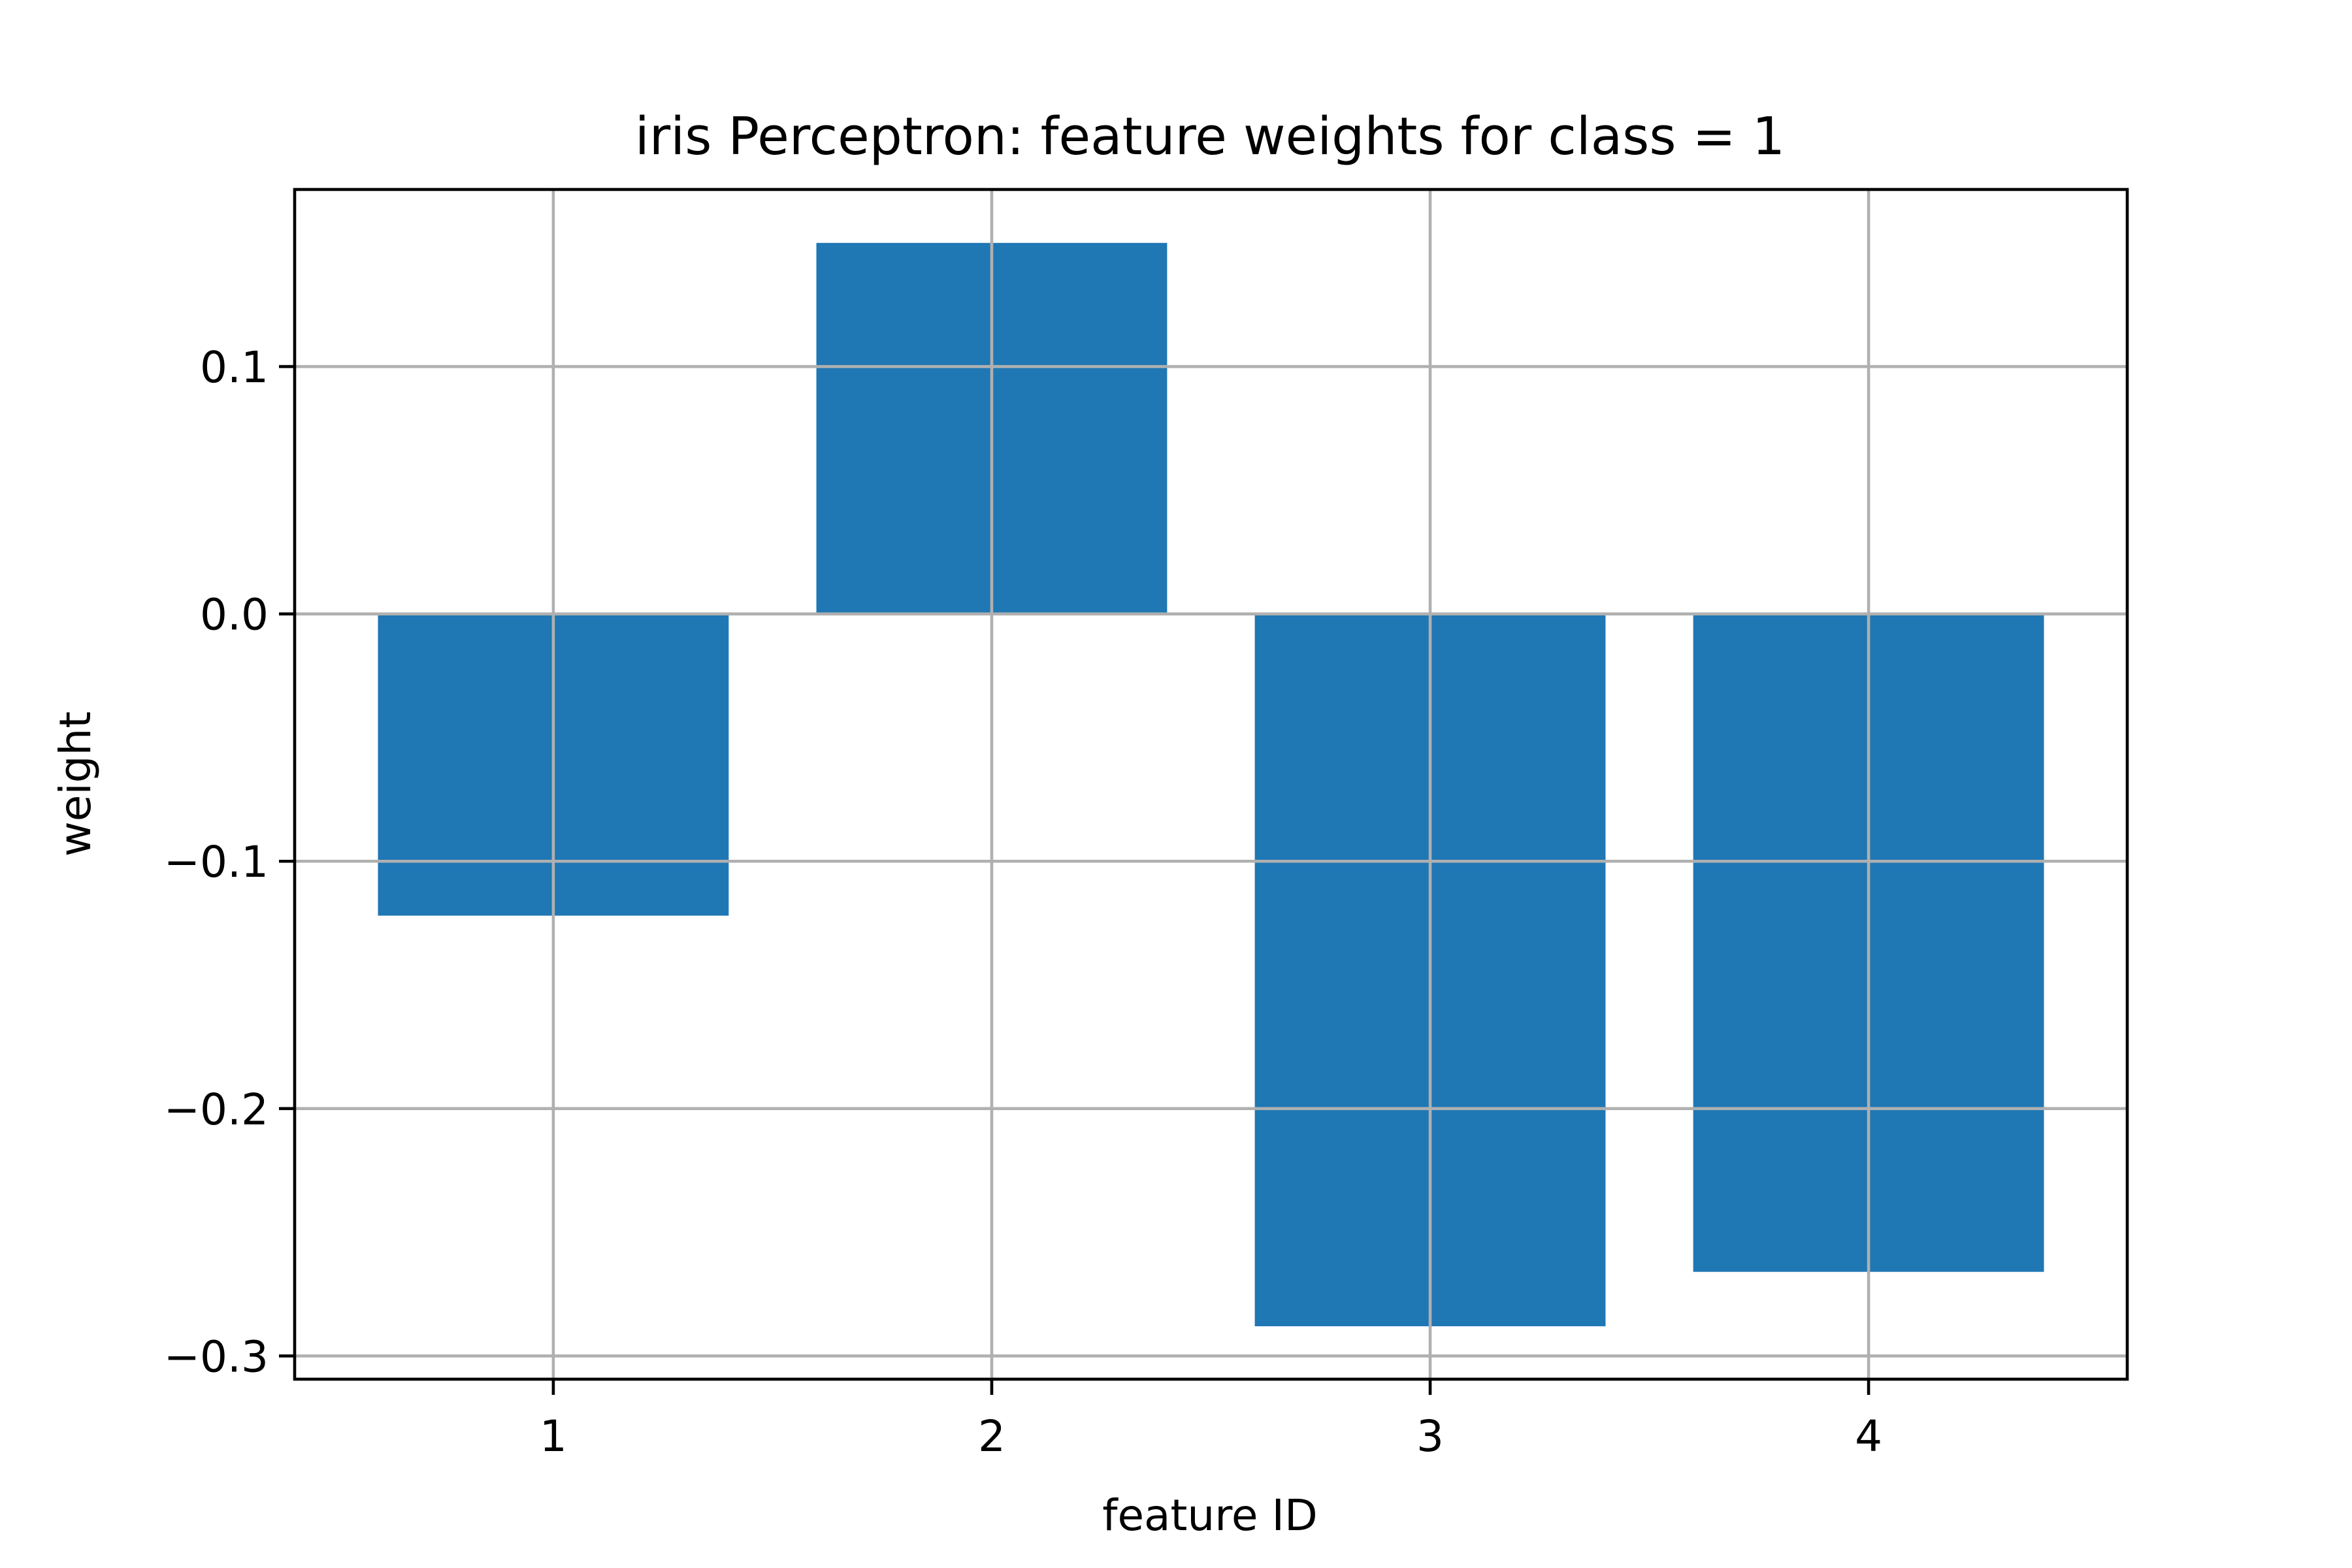 The height and width of the screenshot is (1568, 2352). What do you see at coordinates (216, 1110) in the screenshot?
I see `y-tick-label: −0.2` at bounding box center [216, 1110].